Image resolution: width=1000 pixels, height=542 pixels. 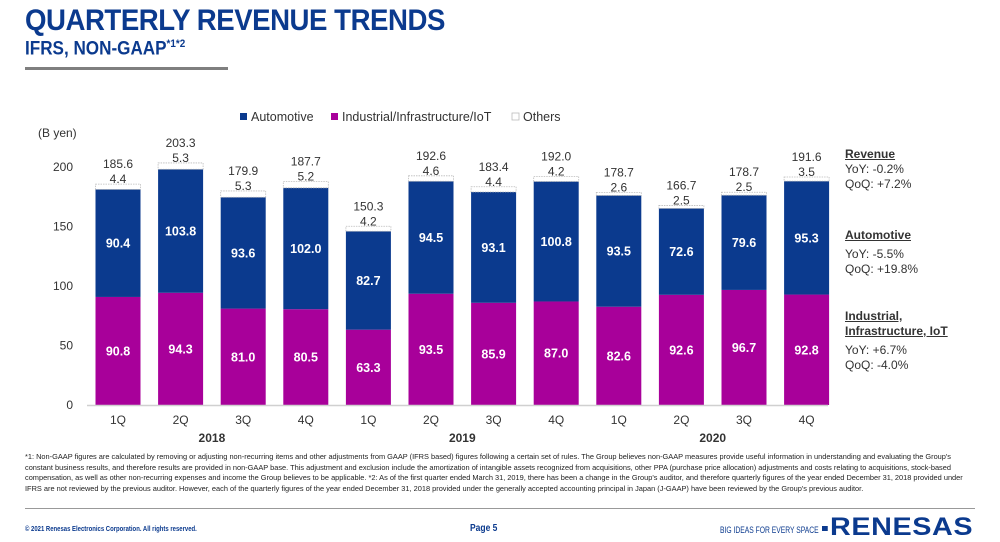 I want to click on total-value-label: 183.4, so click(x=494, y=167).